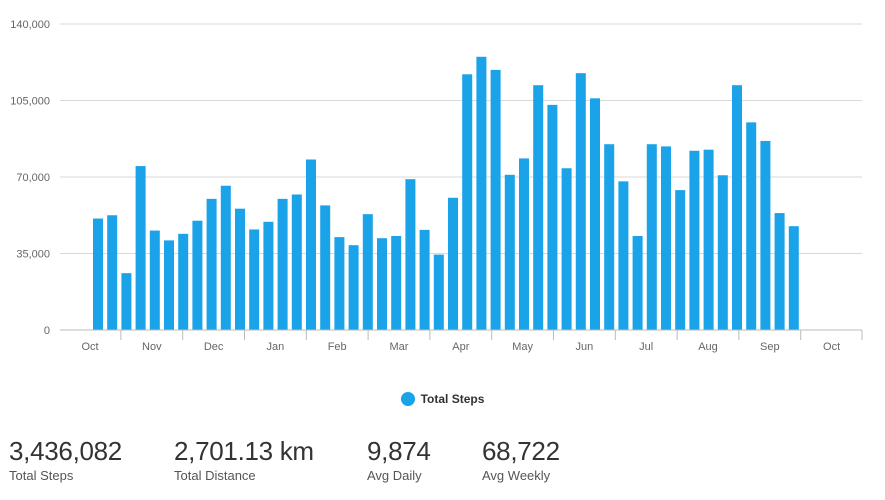 Image resolution: width=885 pixels, height=500 pixels. I want to click on y-tick-label: 105,000, so click(30, 102).